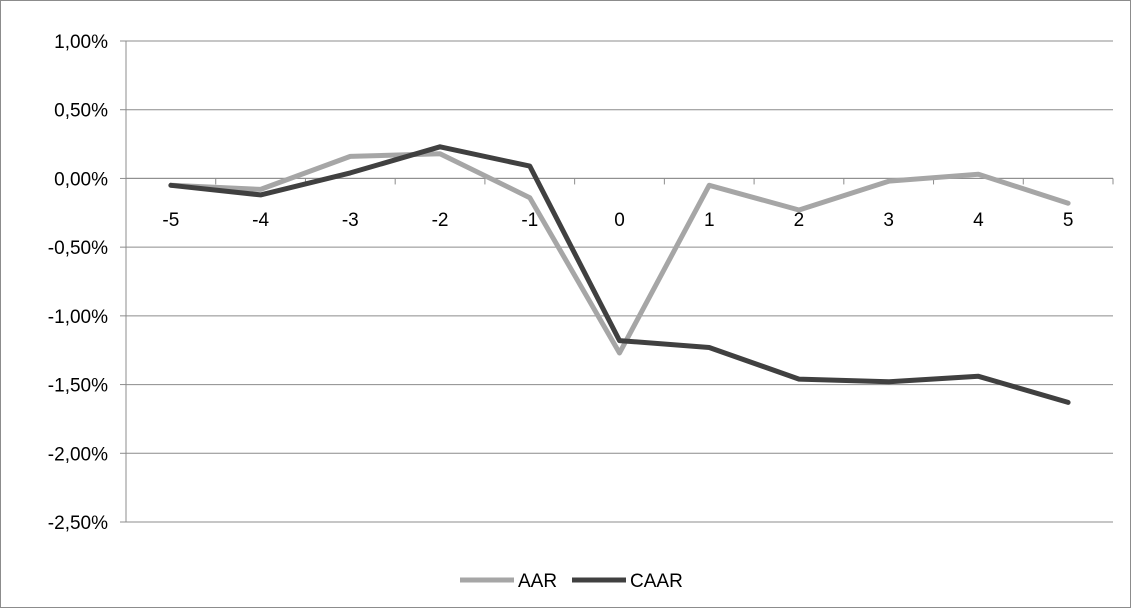 Image resolution: width=1131 pixels, height=609 pixels. Describe the element at coordinates (440, 220) in the screenshot. I see `x-tick-label: -2` at that location.